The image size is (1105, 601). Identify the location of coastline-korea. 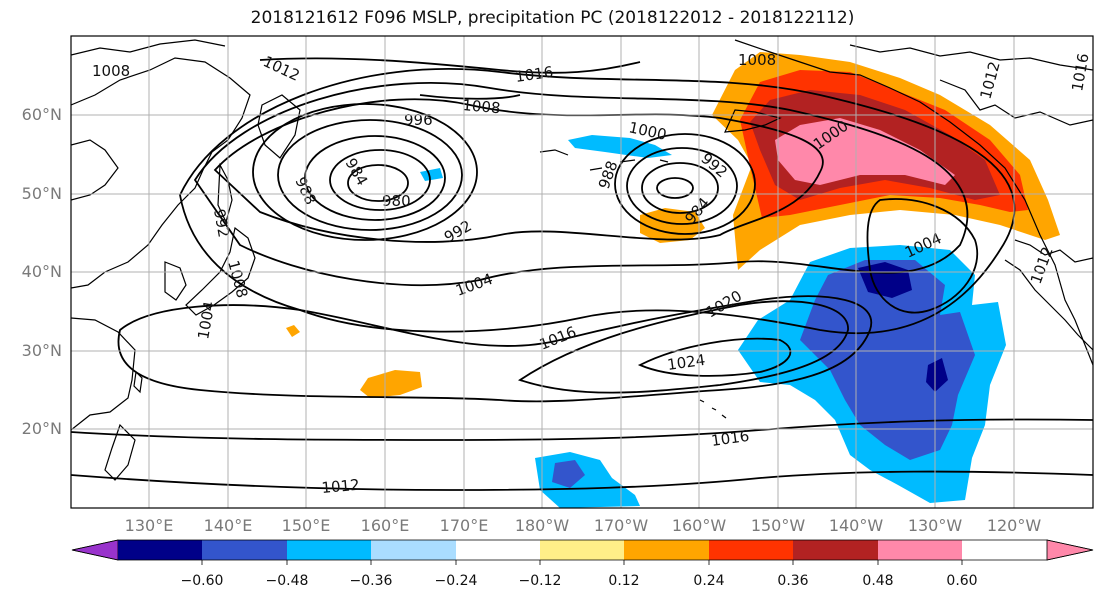
(175, 281).